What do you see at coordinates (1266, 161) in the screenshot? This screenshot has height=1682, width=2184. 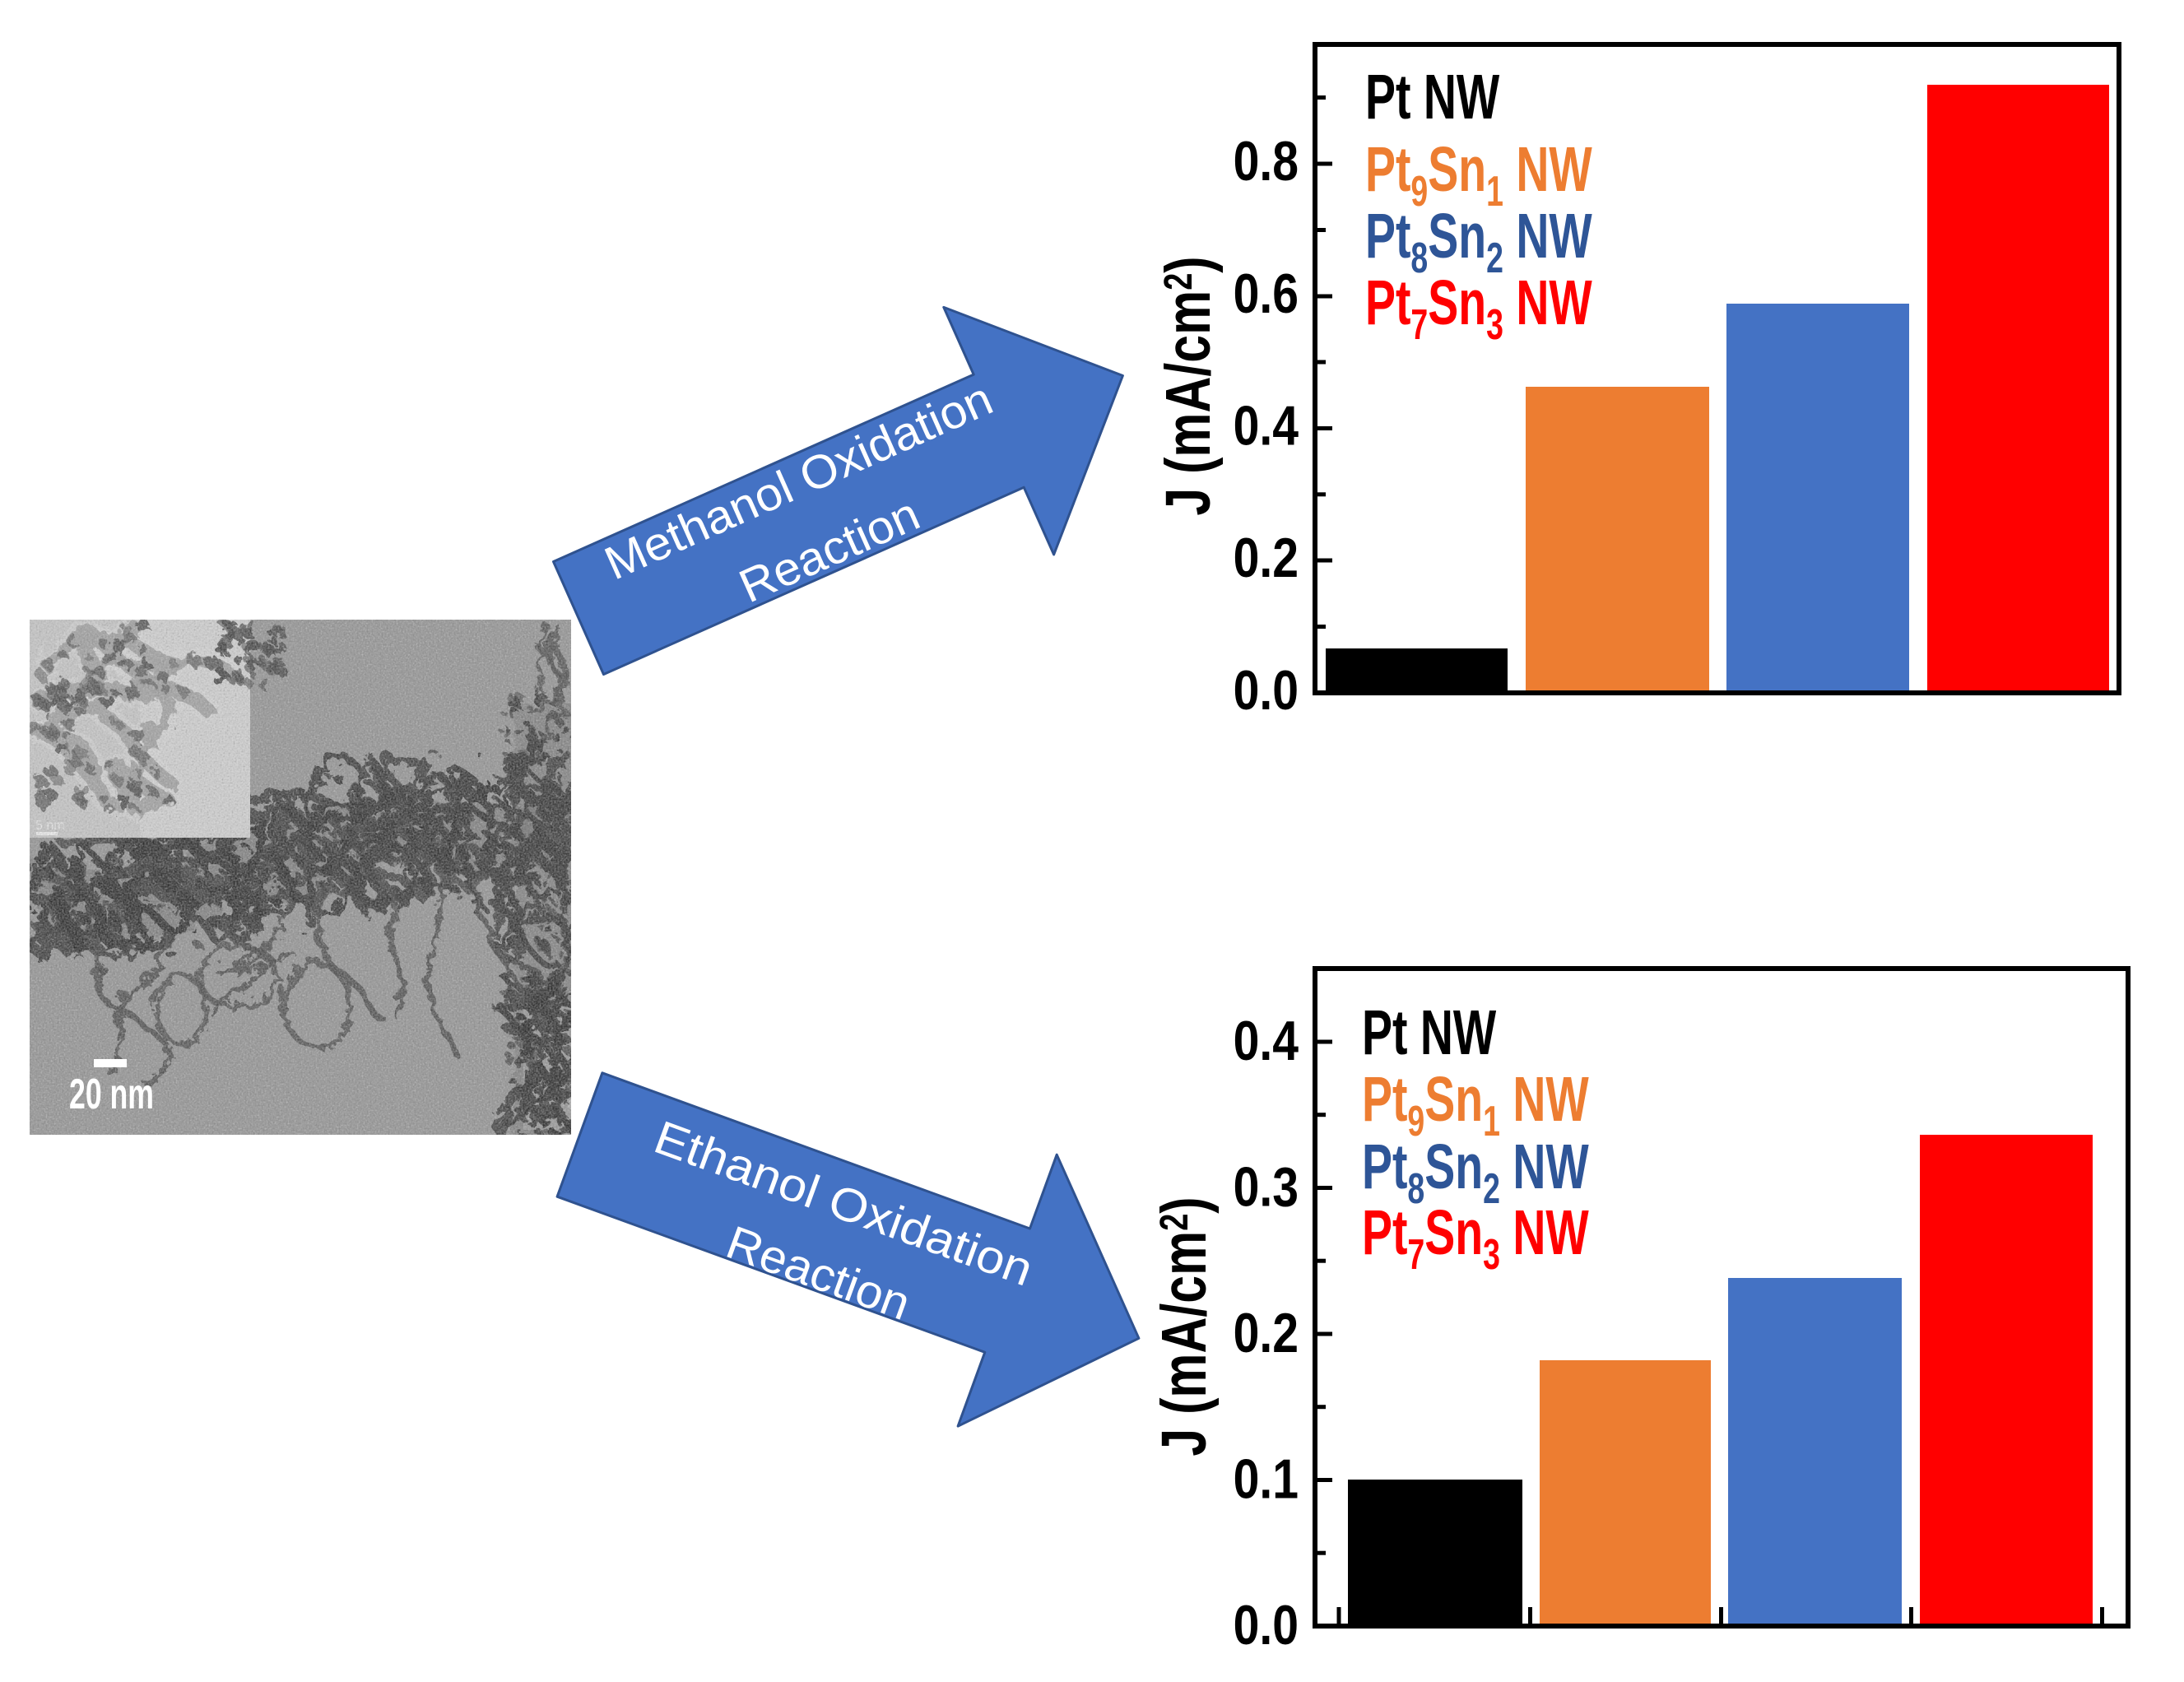 I see `svg-text: 0.8` at bounding box center [1266, 161].